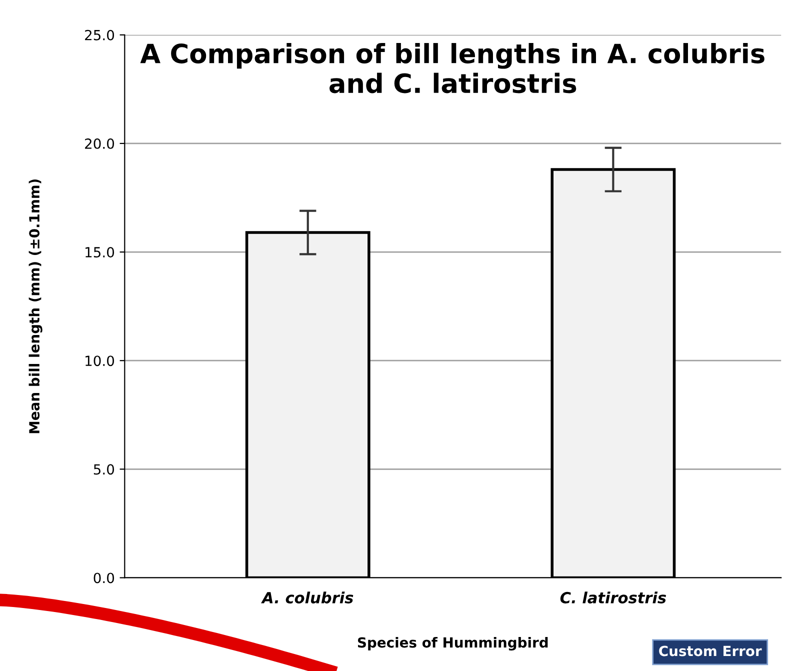 Image resolution: width=789 pixels, height=671 pixels. I want to click on x-tick-label: C. latirostris, so click(613, 598).